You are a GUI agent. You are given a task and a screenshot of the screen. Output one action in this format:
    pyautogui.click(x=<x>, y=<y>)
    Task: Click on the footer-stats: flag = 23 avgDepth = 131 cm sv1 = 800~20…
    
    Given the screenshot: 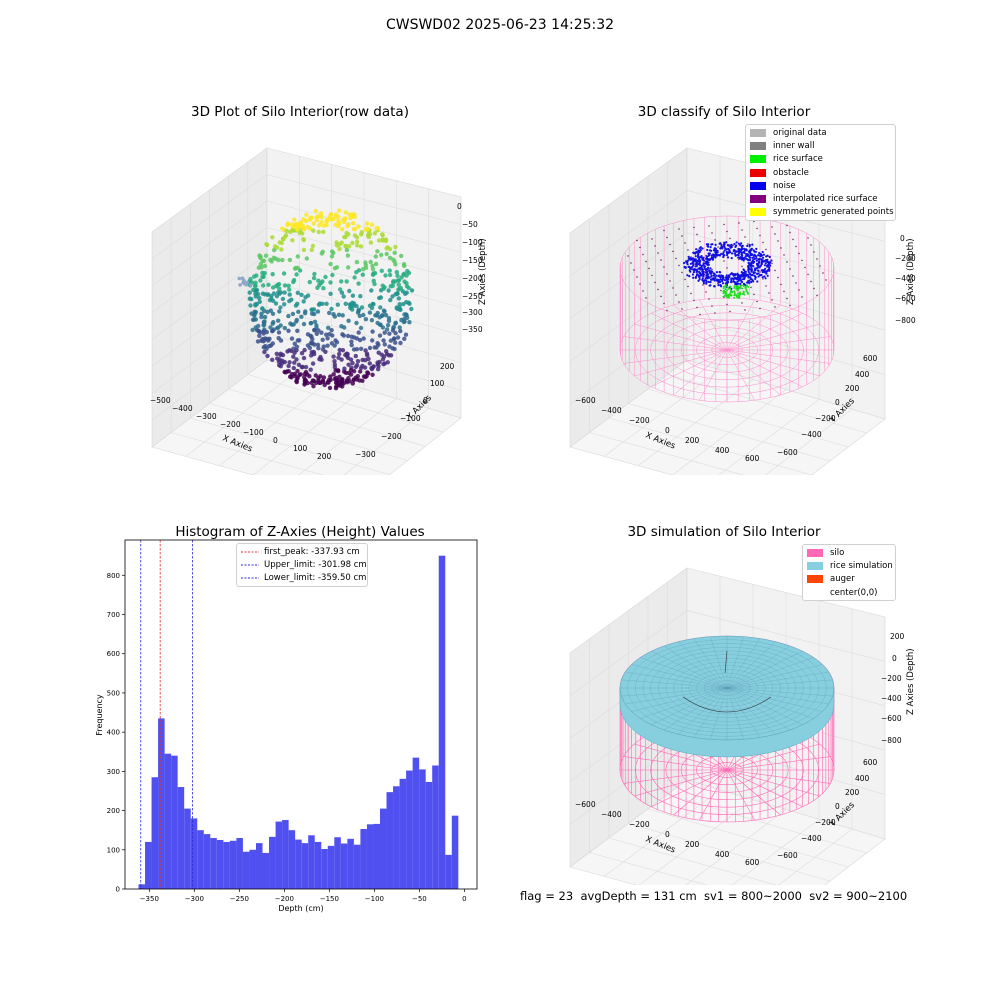 What is the action you would take?
    pyautogui.click(x=714, y=896)
    